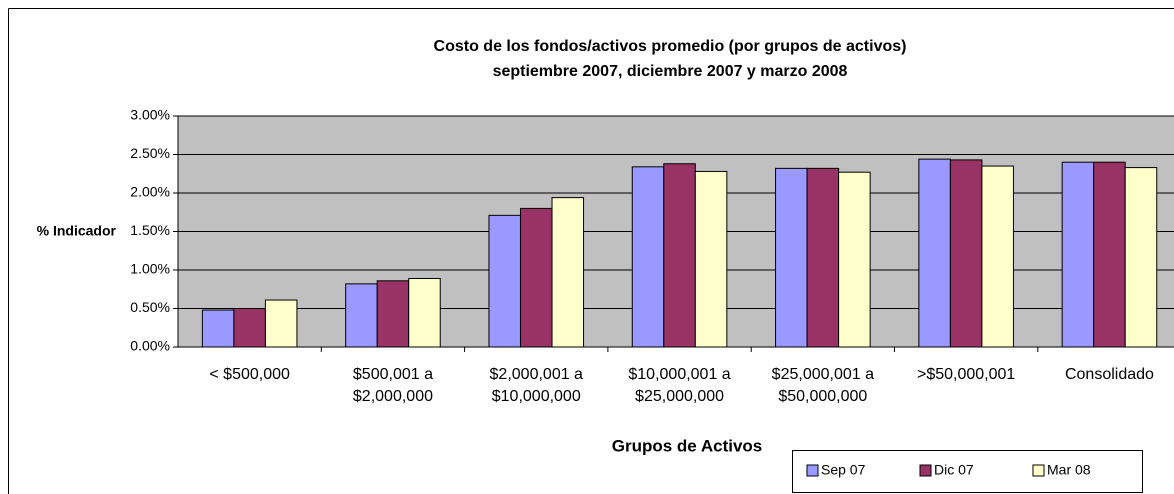 Image resolution: width=1174 pixels, height=494 pixels. Describe the element at coordinates (536, 396) in the screenshot. I see `x-tick-label: $10,000,000` at that location.